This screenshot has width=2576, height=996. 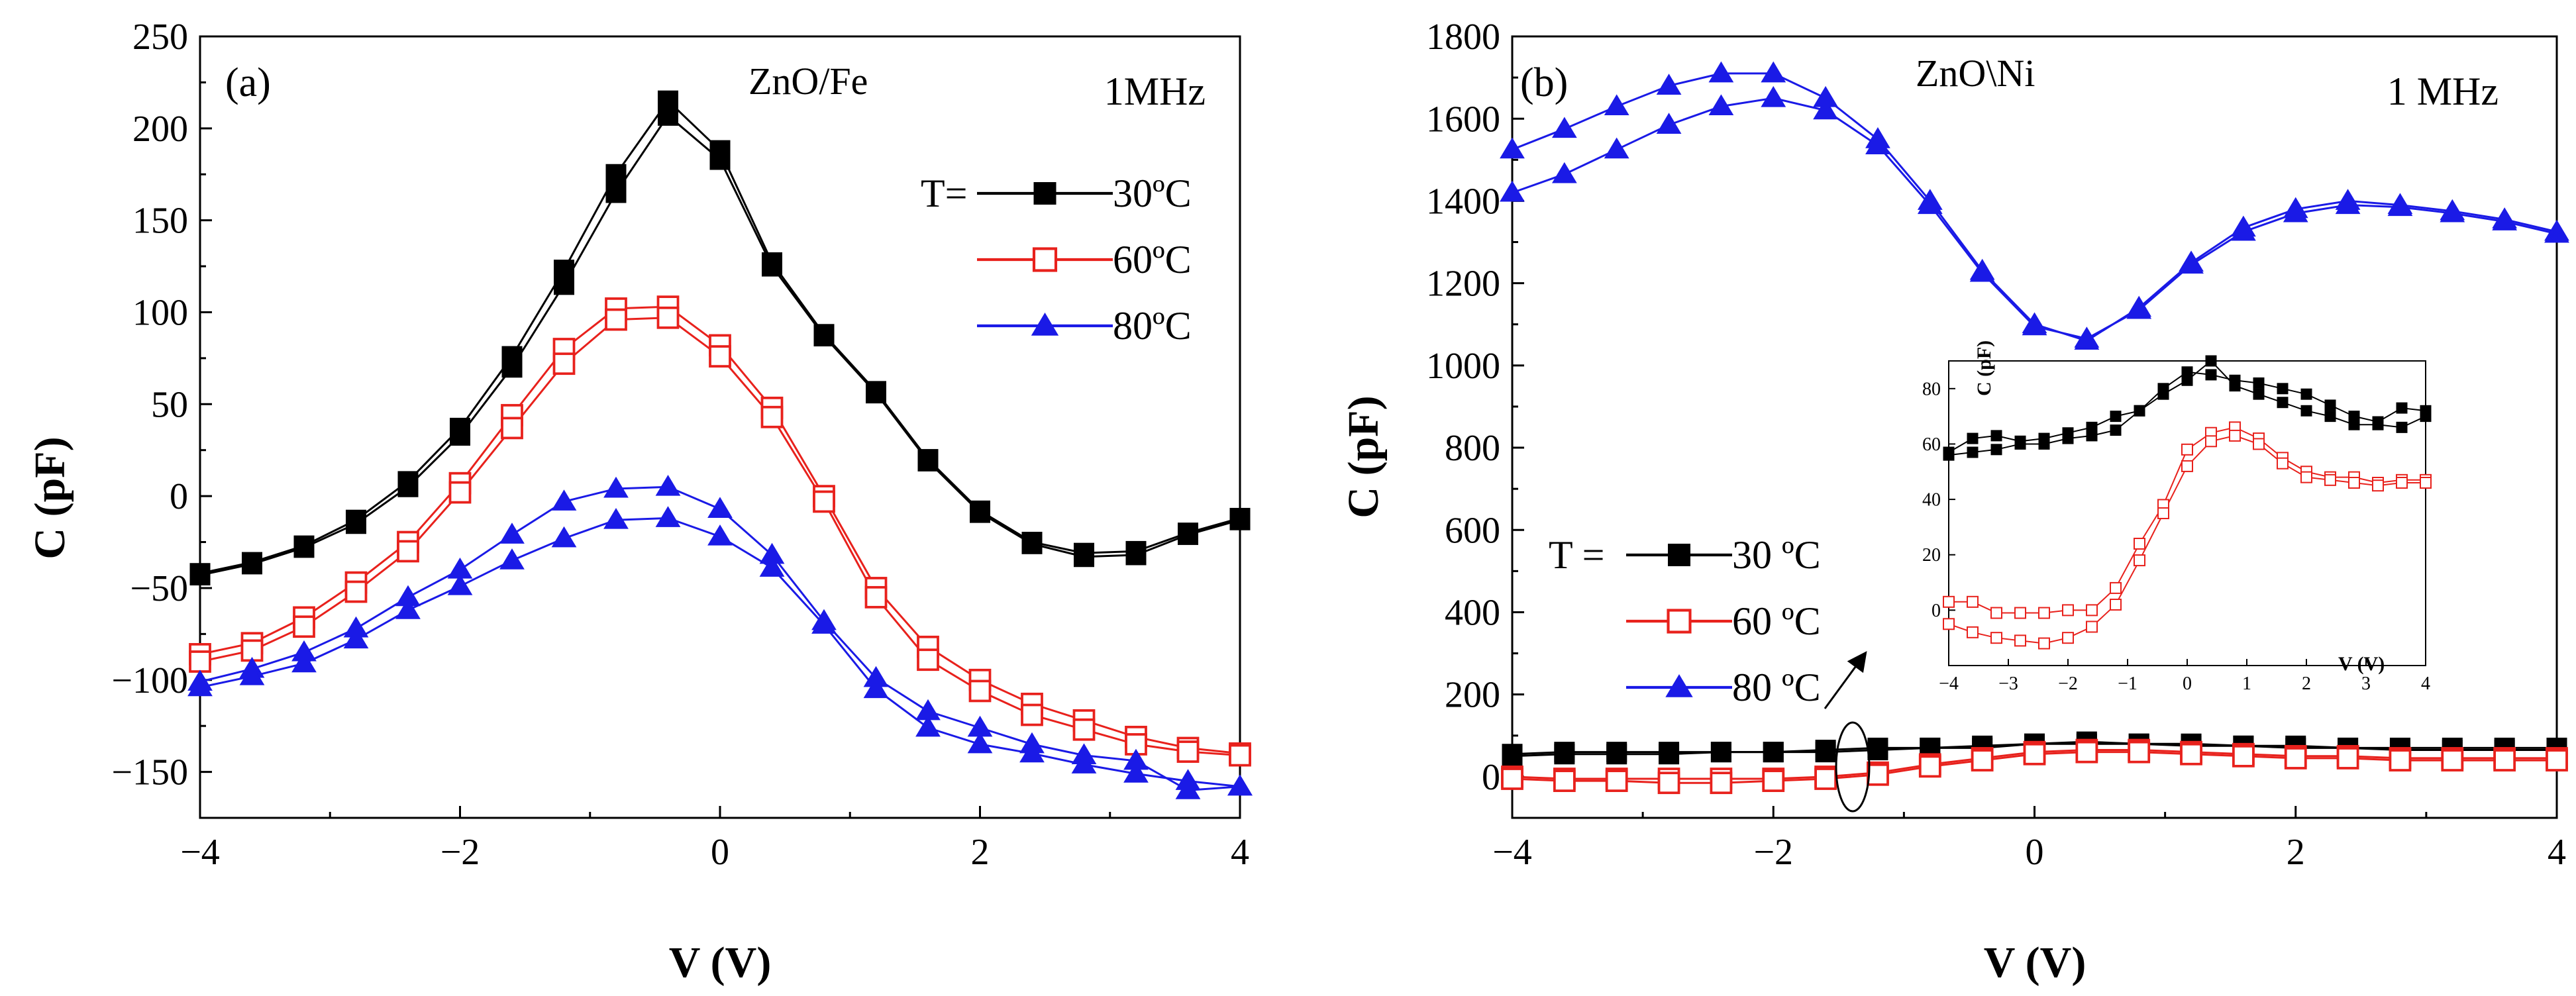 What do you see at coordinates (1463, 284) in the screenshot?
I see `panel-b-y-tick-label: 1200` at bounding box center [1463, 284].